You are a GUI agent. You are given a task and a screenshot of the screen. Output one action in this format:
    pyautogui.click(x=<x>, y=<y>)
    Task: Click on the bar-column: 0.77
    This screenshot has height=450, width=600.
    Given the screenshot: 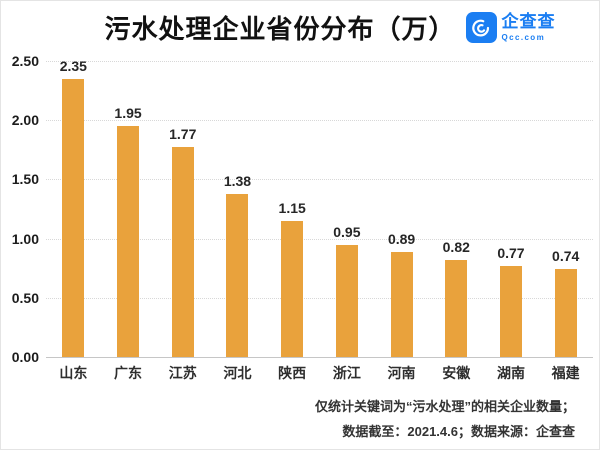 What is the action you would take?
    pyautogui.click(x=511, y=209)
    